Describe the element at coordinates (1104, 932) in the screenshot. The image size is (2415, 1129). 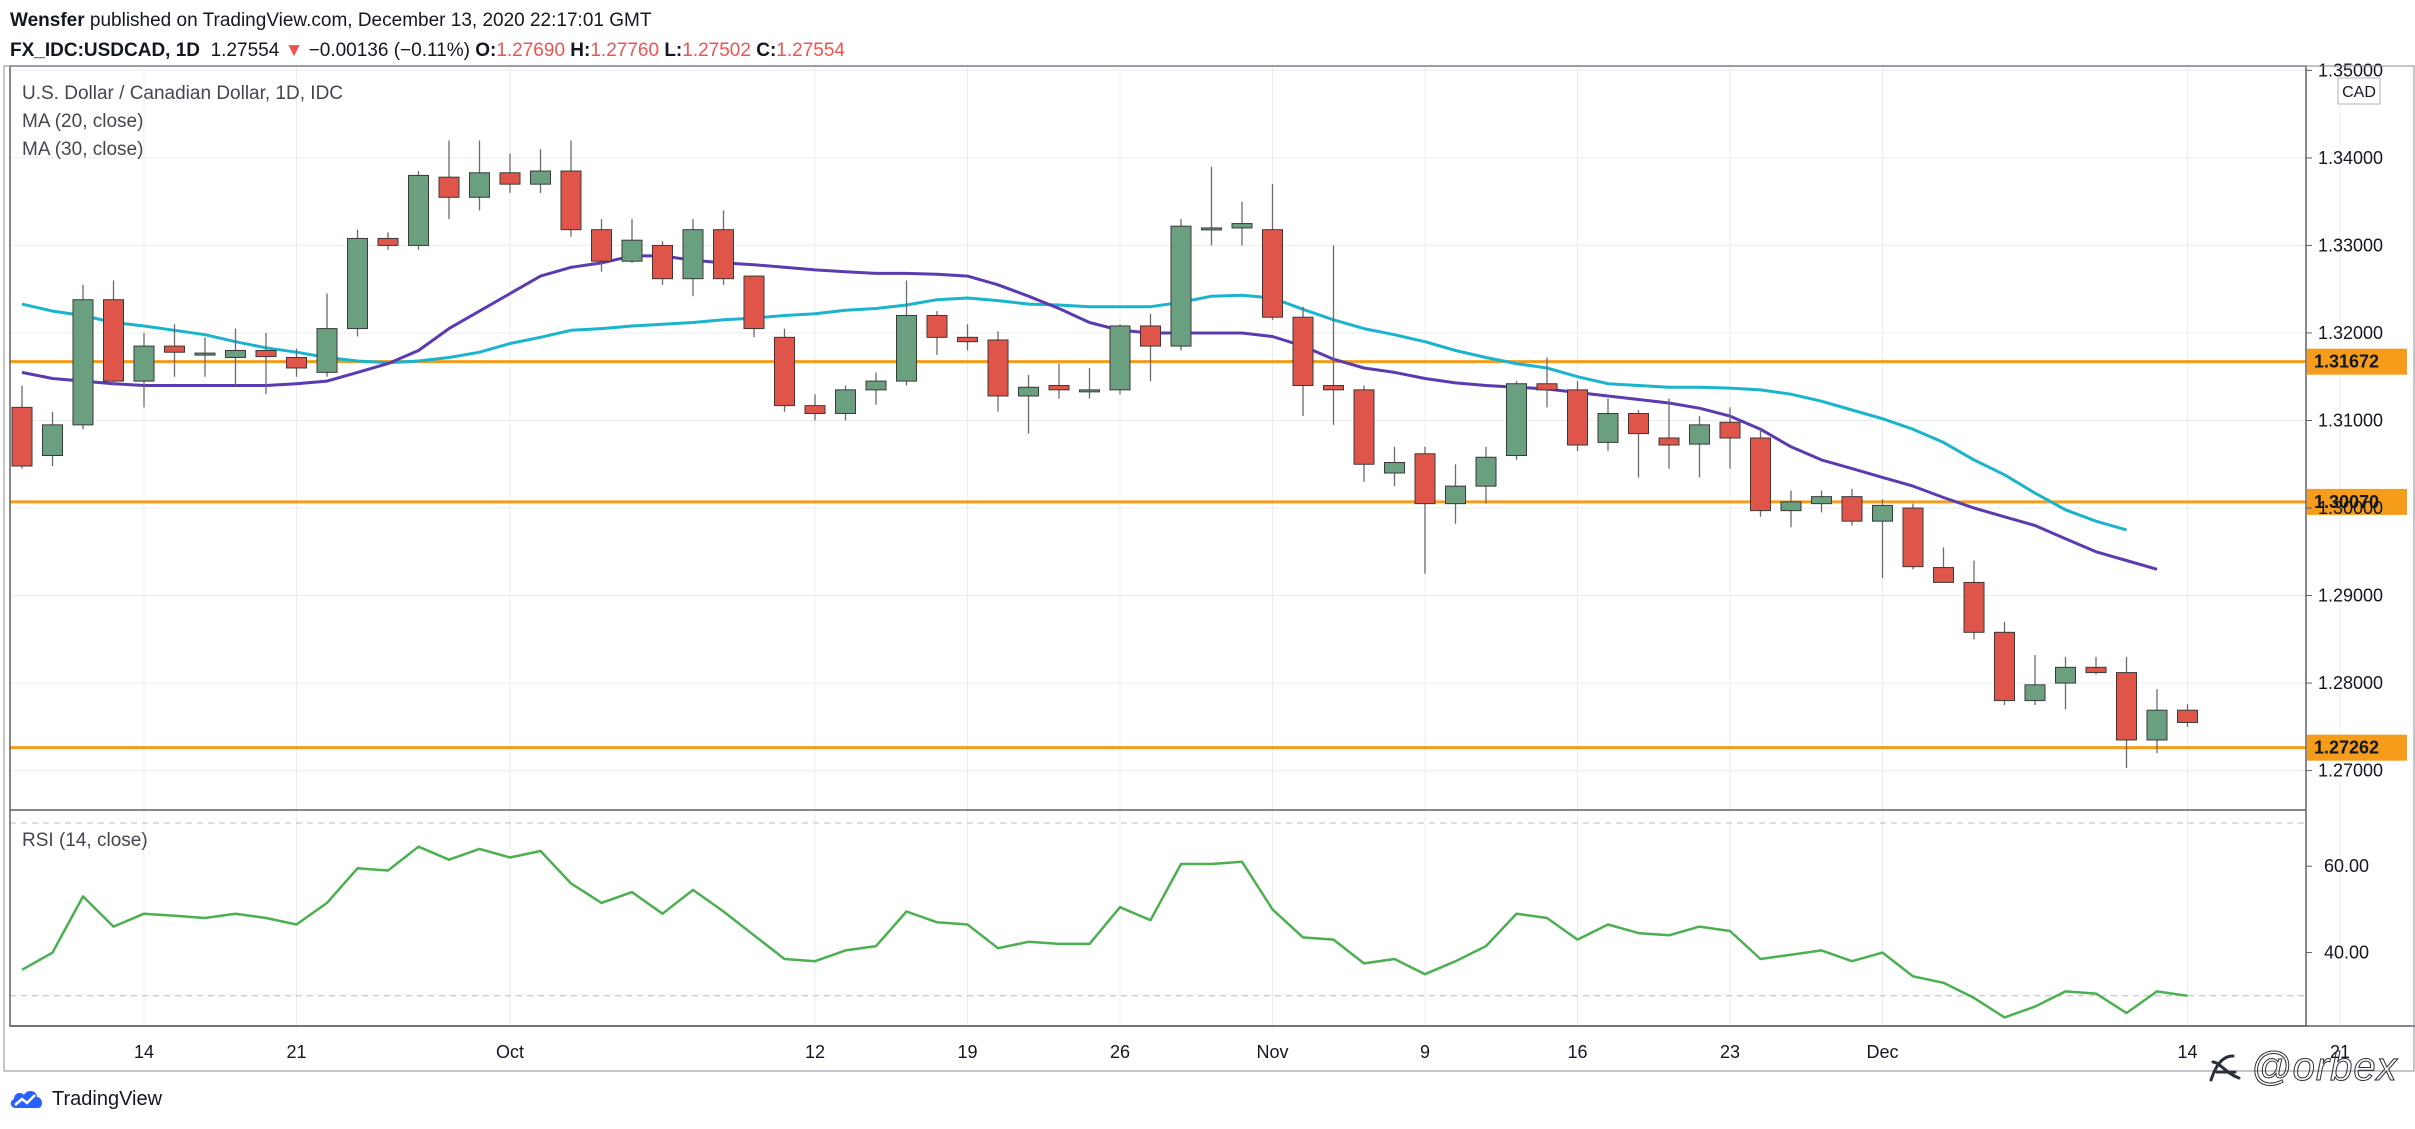
I see `rsi-line` at that location.